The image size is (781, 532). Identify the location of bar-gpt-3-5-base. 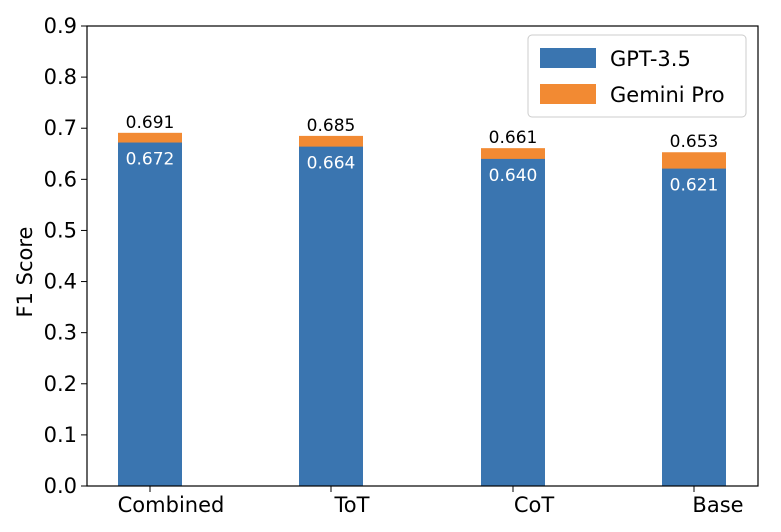
(694, 327).